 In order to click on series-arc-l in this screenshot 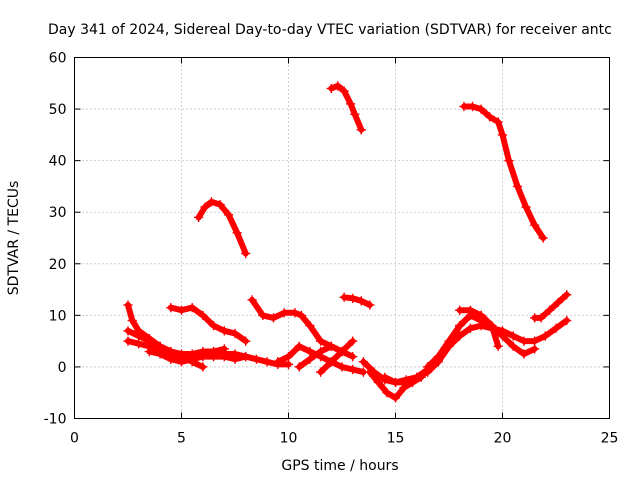, I will do `click(395, 385)`.